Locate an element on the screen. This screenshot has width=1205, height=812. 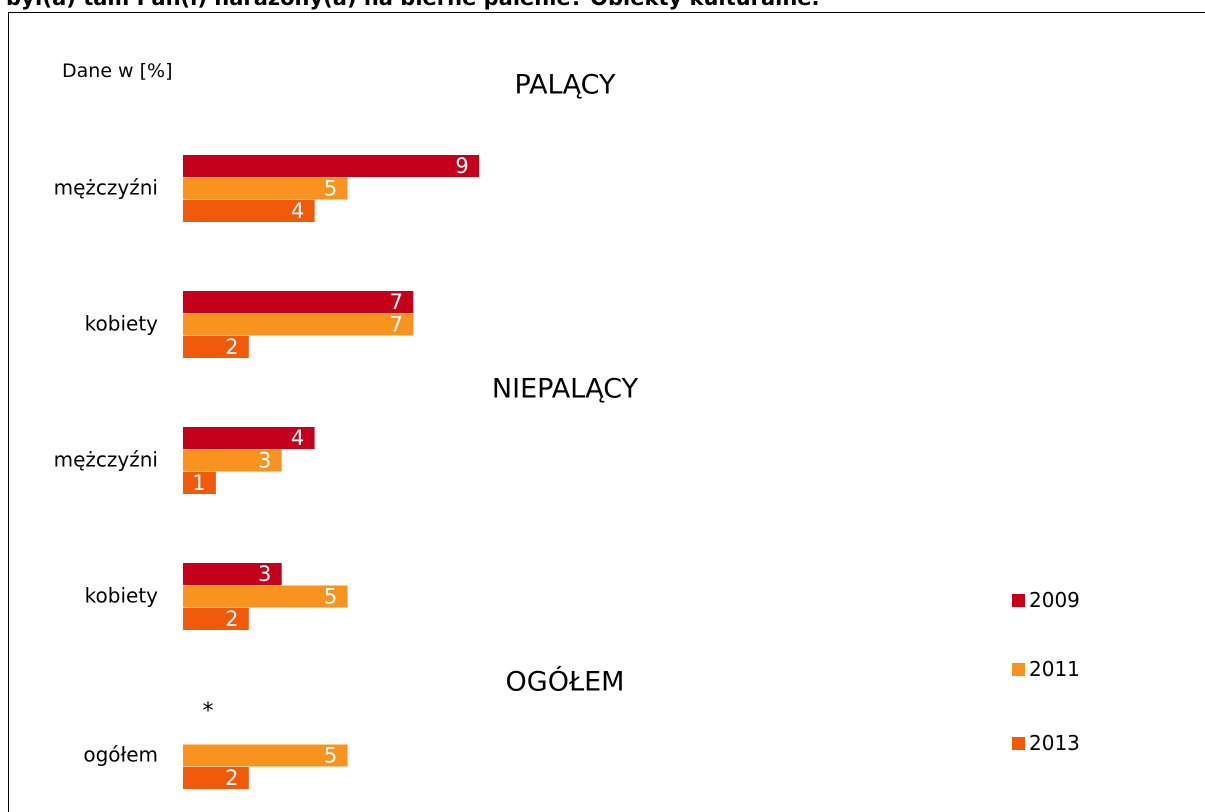
legend-label: 2011 is located at coordinates (1054, 669).